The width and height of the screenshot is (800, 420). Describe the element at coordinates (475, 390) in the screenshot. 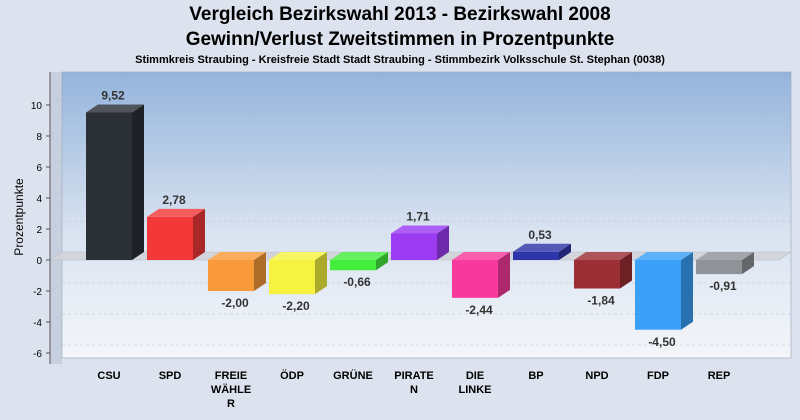

I see `x-tick-label: LINKE` at that location.